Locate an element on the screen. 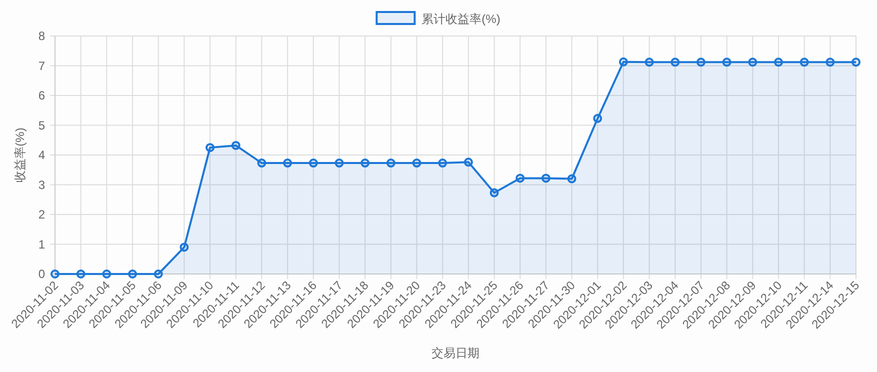 This screenshot has width=877, height=372. y-tick-label: 5 is located at coordinates (42, 125).